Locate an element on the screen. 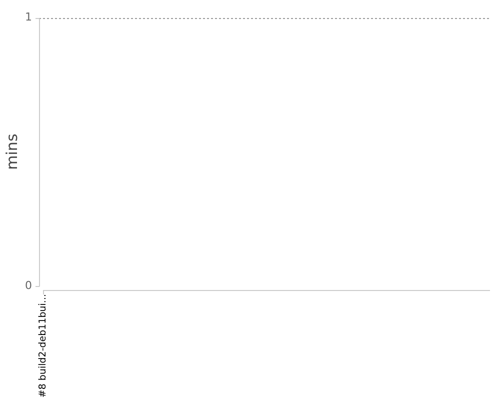 This screenshot has width=500, height=400. y-axis-title: mins is located at coordinates (11, 152).